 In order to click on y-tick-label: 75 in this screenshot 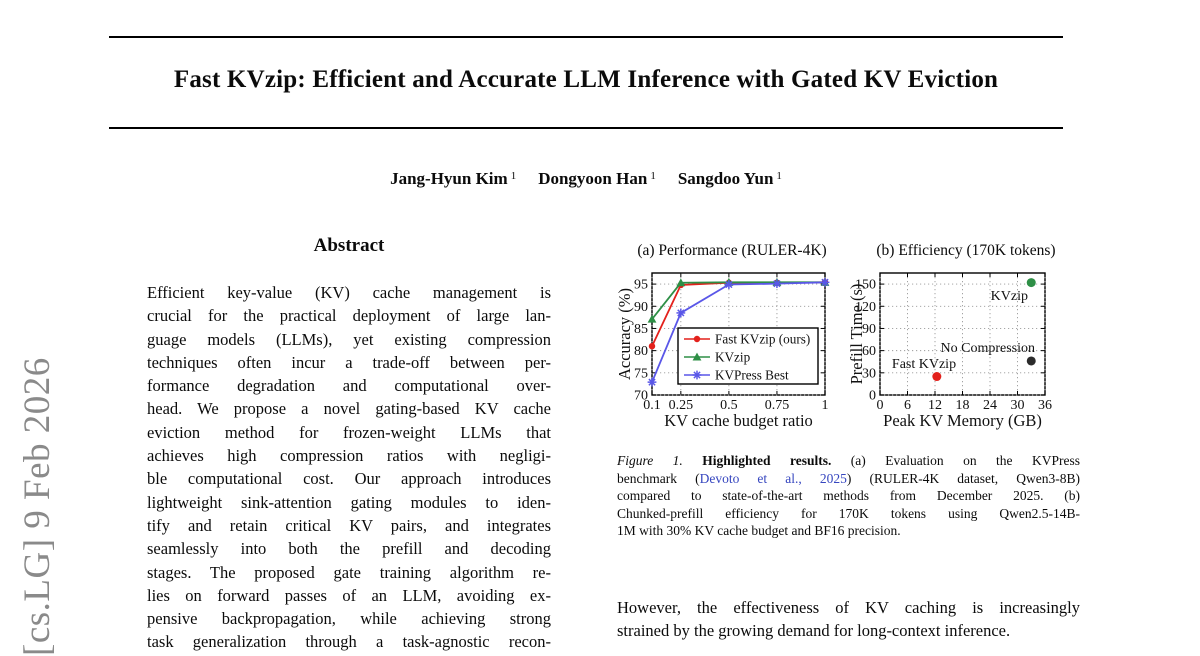, I will do `click(641, 373)`.